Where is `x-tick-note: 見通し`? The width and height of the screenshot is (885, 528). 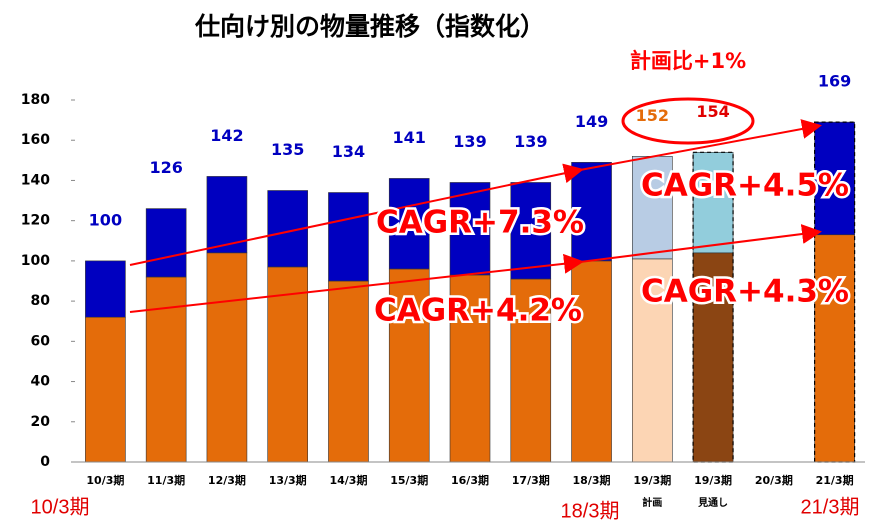 x-tick-note: 見通し is located at coordinates (712, 503).